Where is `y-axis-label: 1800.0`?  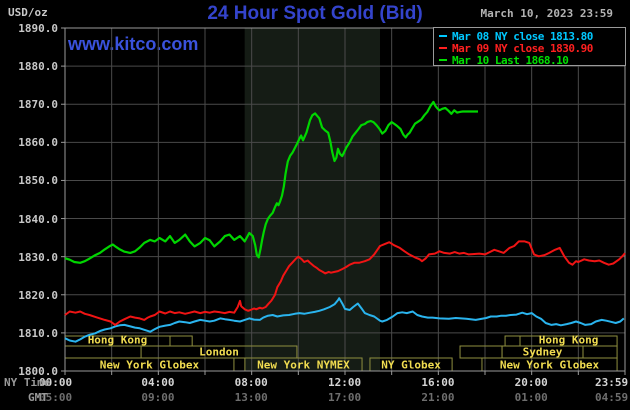 y-axis-label: 1800.0 is located at coordinates (38, 371).